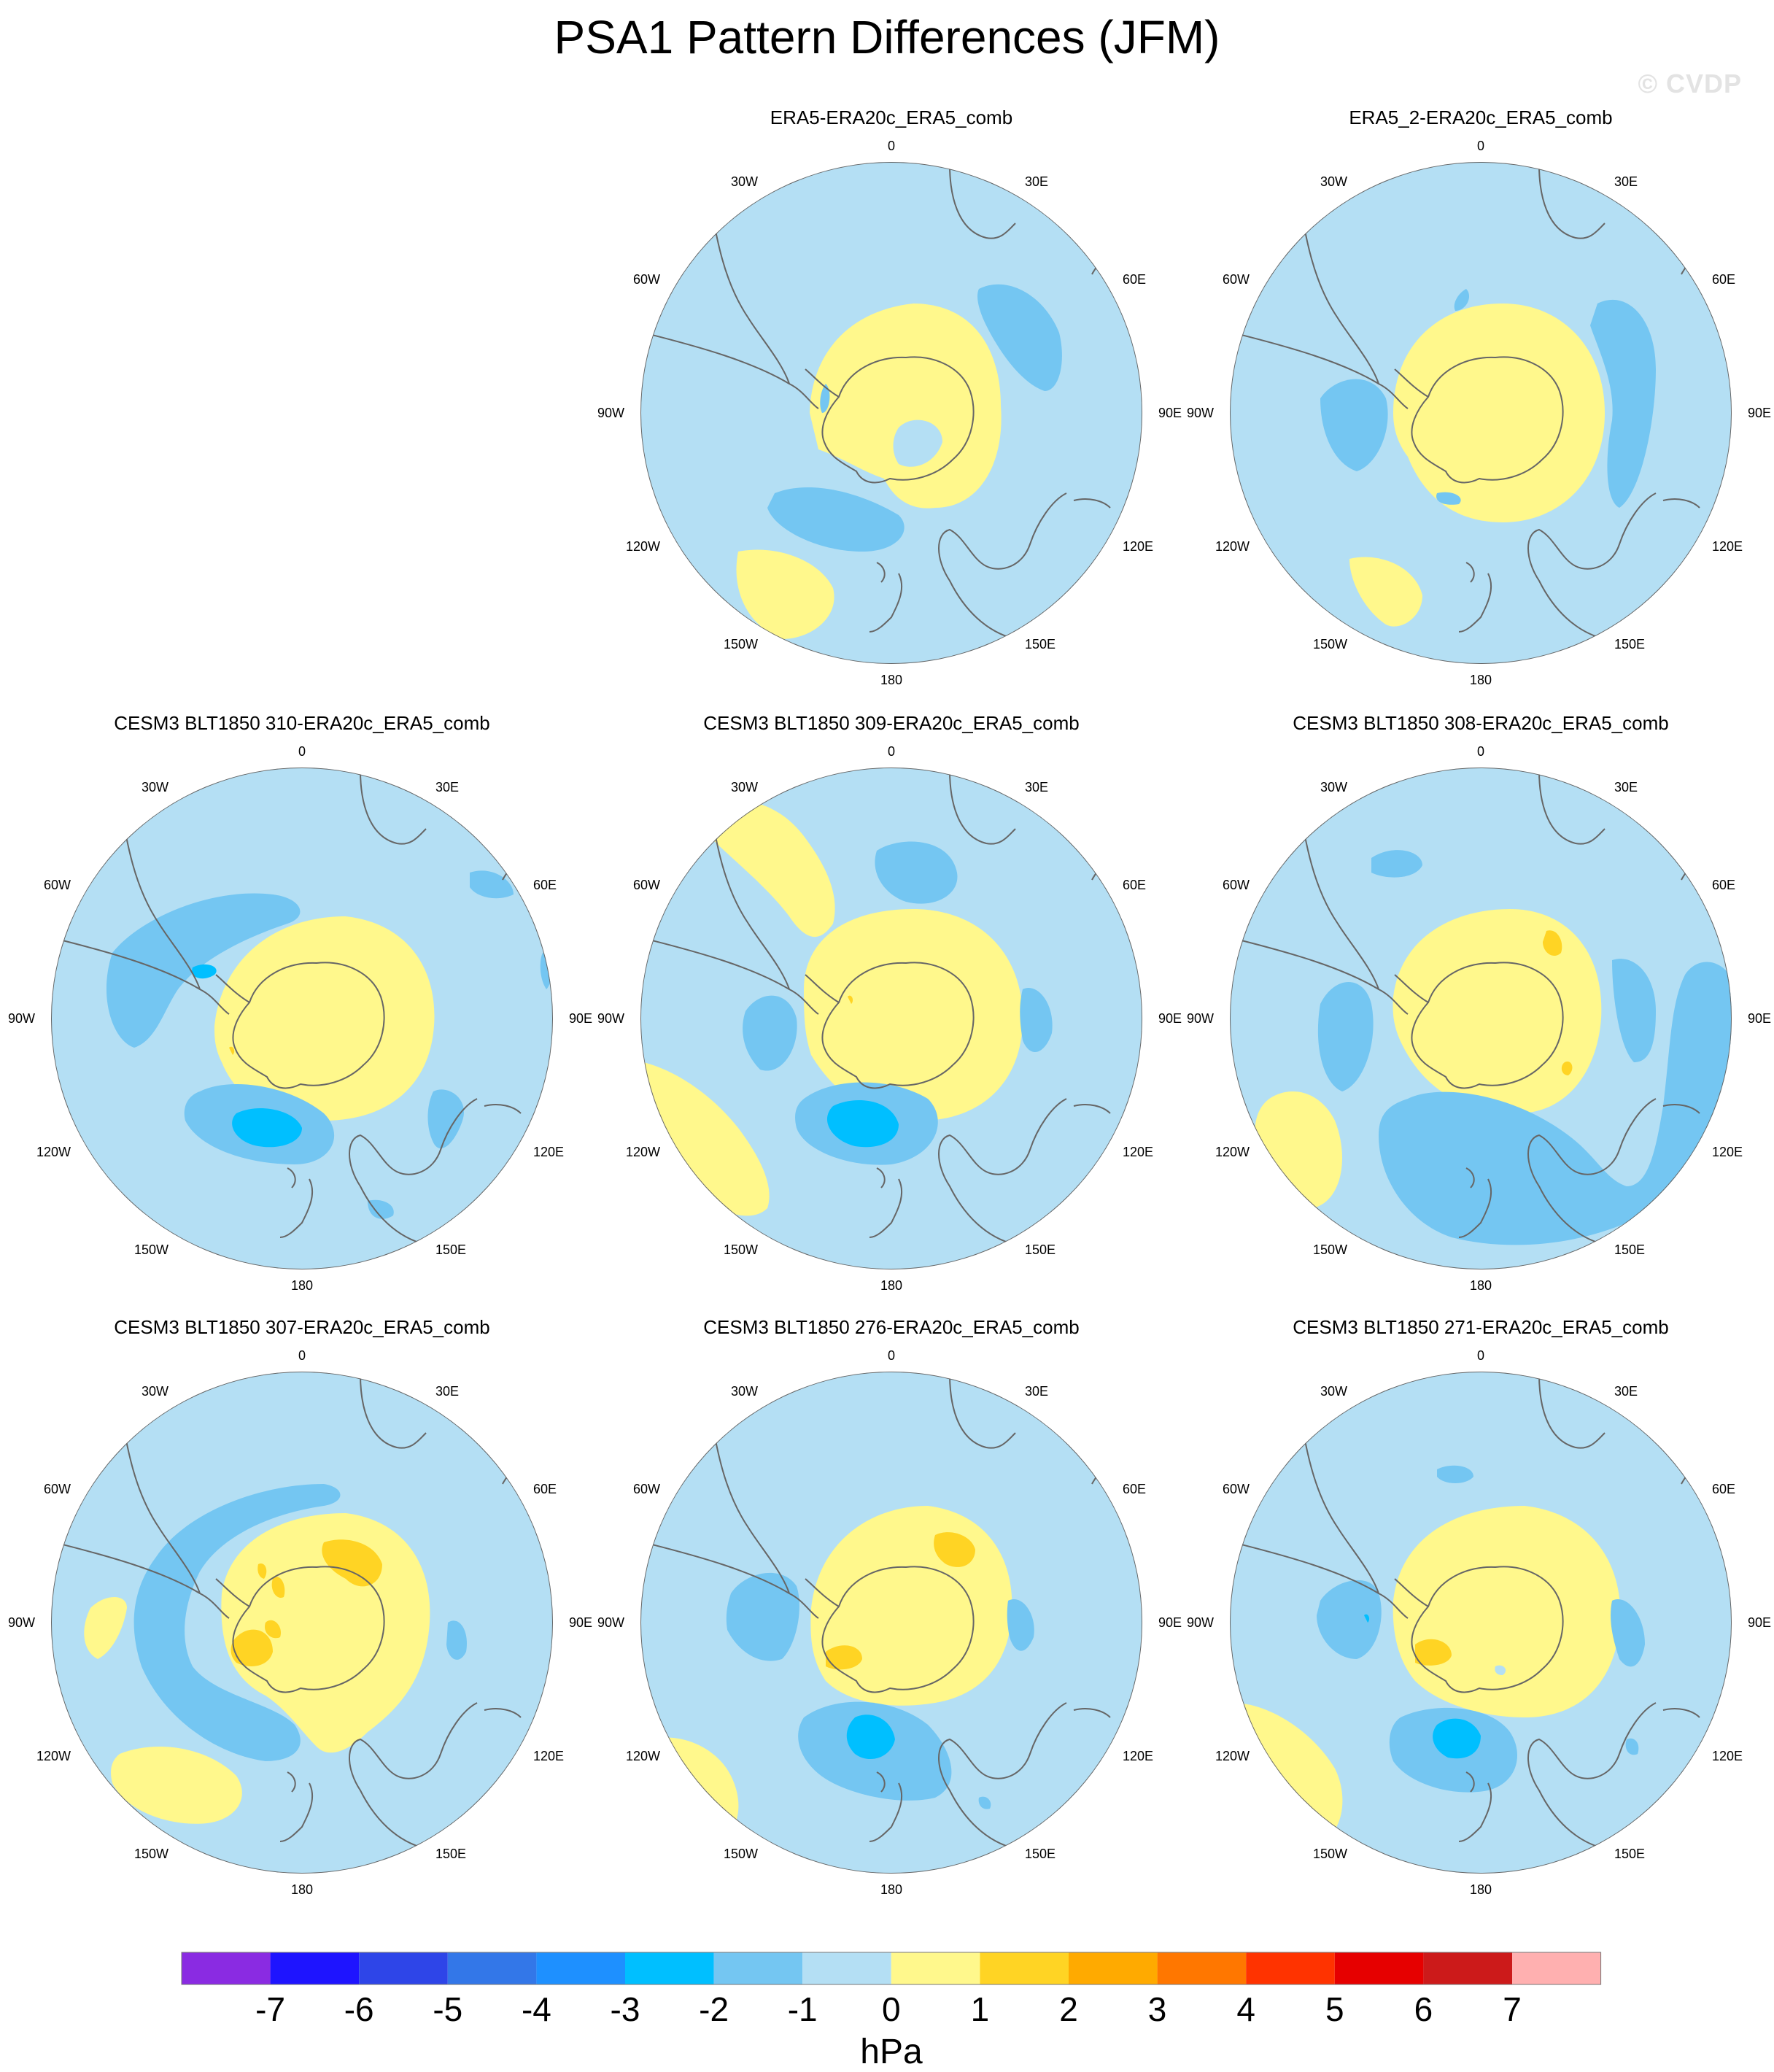  Describe the element at coordinates (1727, 1756) in the screenshot. I see `lon-label-8-4: 120E` at that location.